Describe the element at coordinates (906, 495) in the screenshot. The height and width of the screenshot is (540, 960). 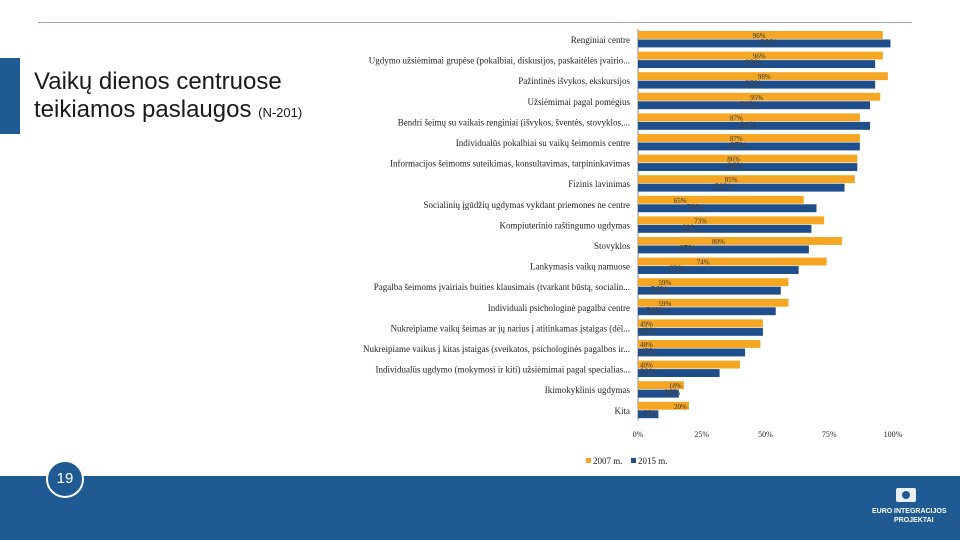
I see `logo-mark-icon` at that location.